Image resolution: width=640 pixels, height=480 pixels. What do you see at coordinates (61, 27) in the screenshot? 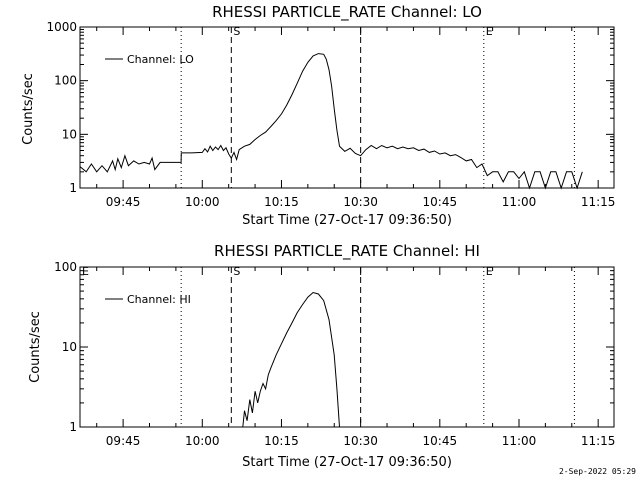
I see `y-tick-label: 1000` at bounding box center [61, 27].